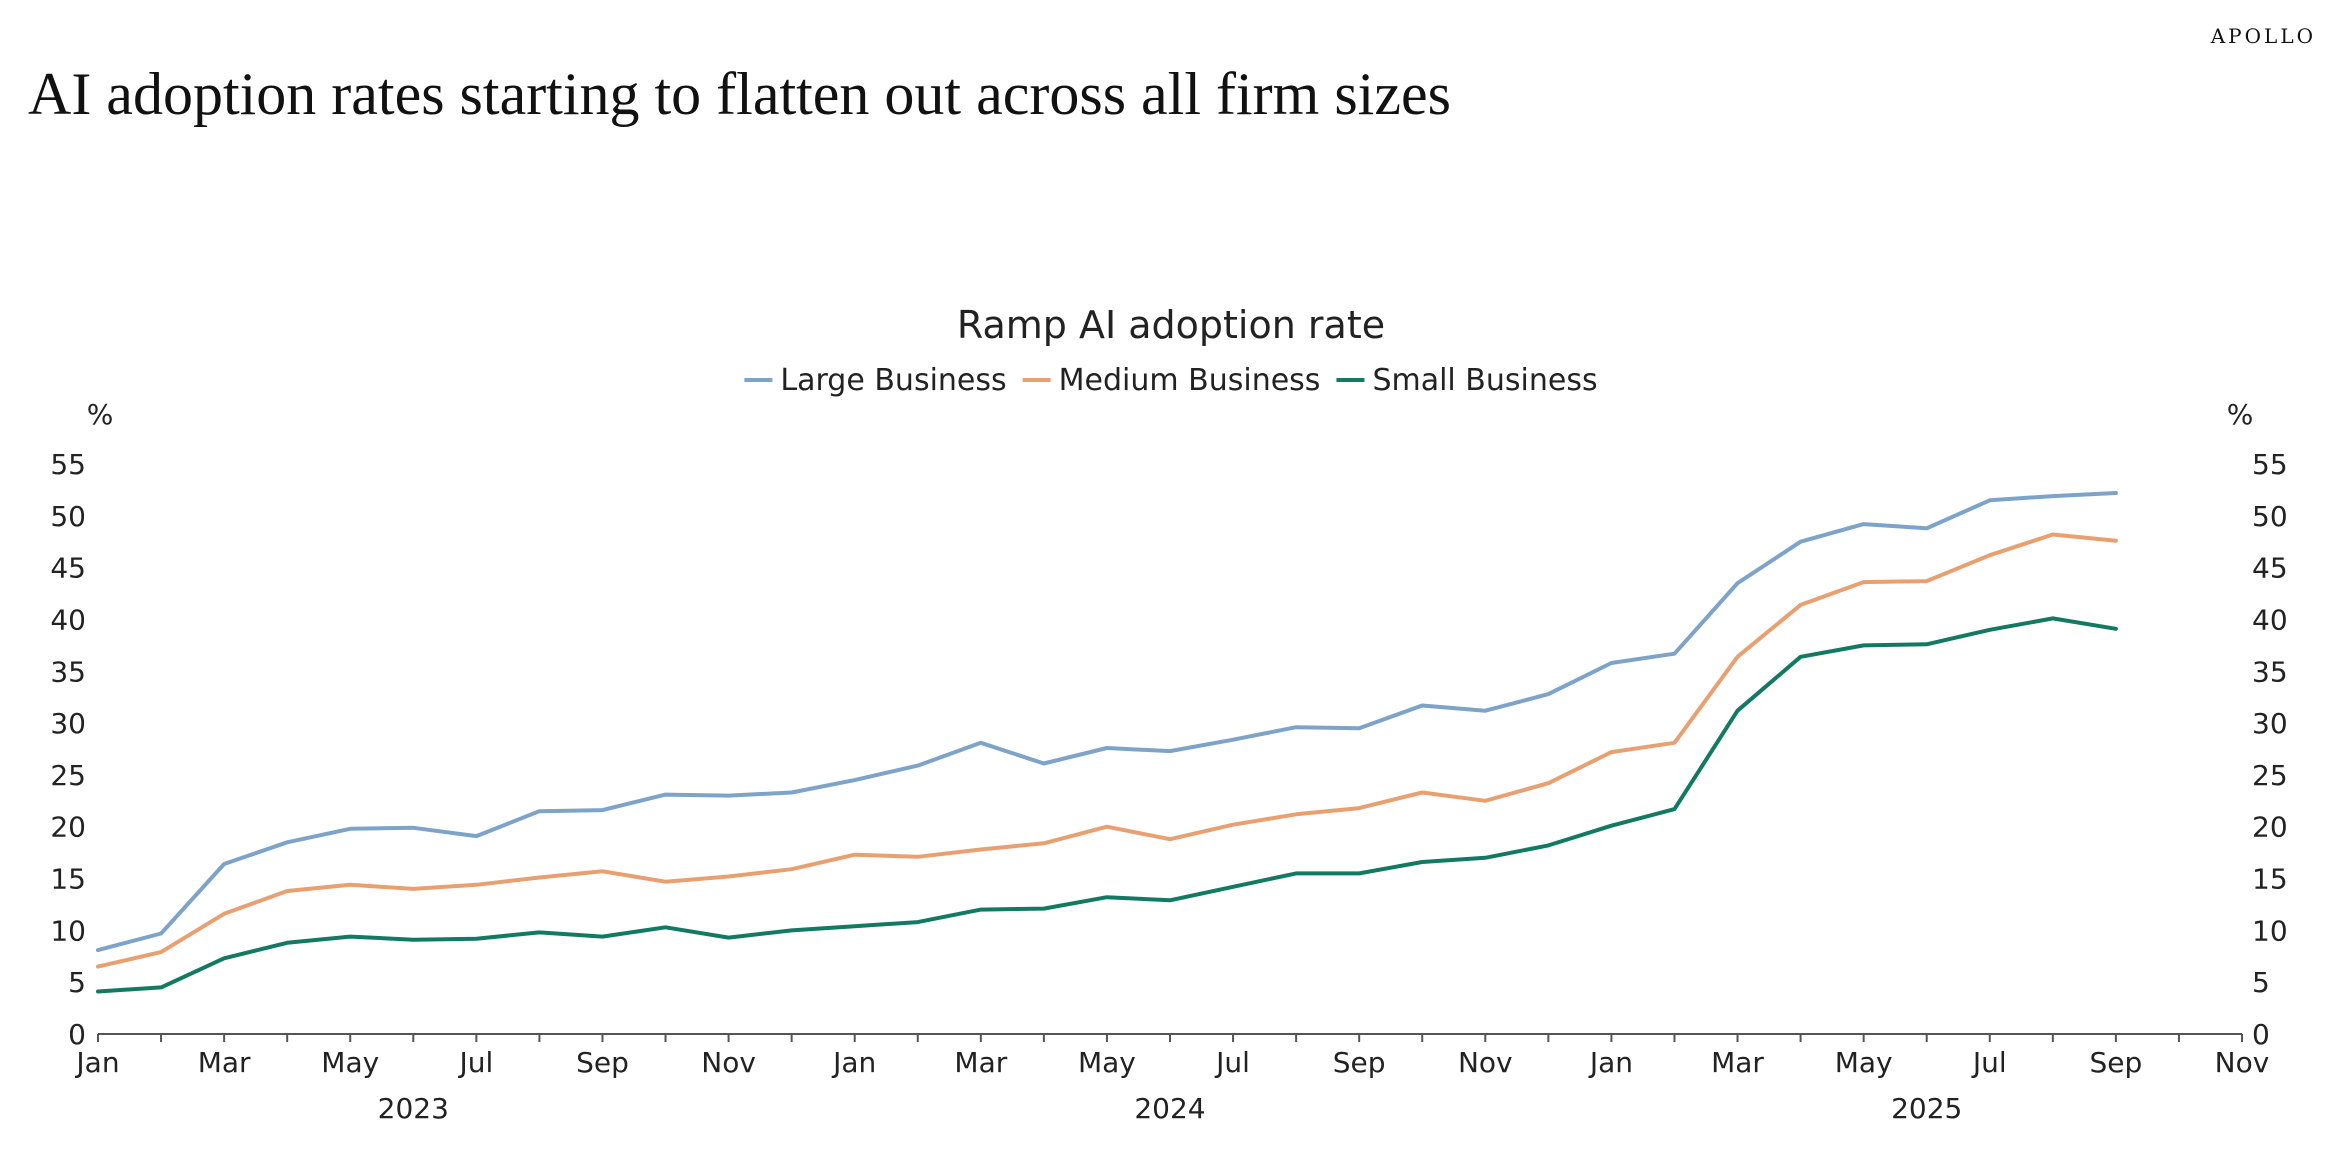 This screenshot has height=1160, width=2334. What do you see at coordinates (68, 619) in the screenshot?
I see `y-tick-label-left: 40` at bounding box center [68, 619].